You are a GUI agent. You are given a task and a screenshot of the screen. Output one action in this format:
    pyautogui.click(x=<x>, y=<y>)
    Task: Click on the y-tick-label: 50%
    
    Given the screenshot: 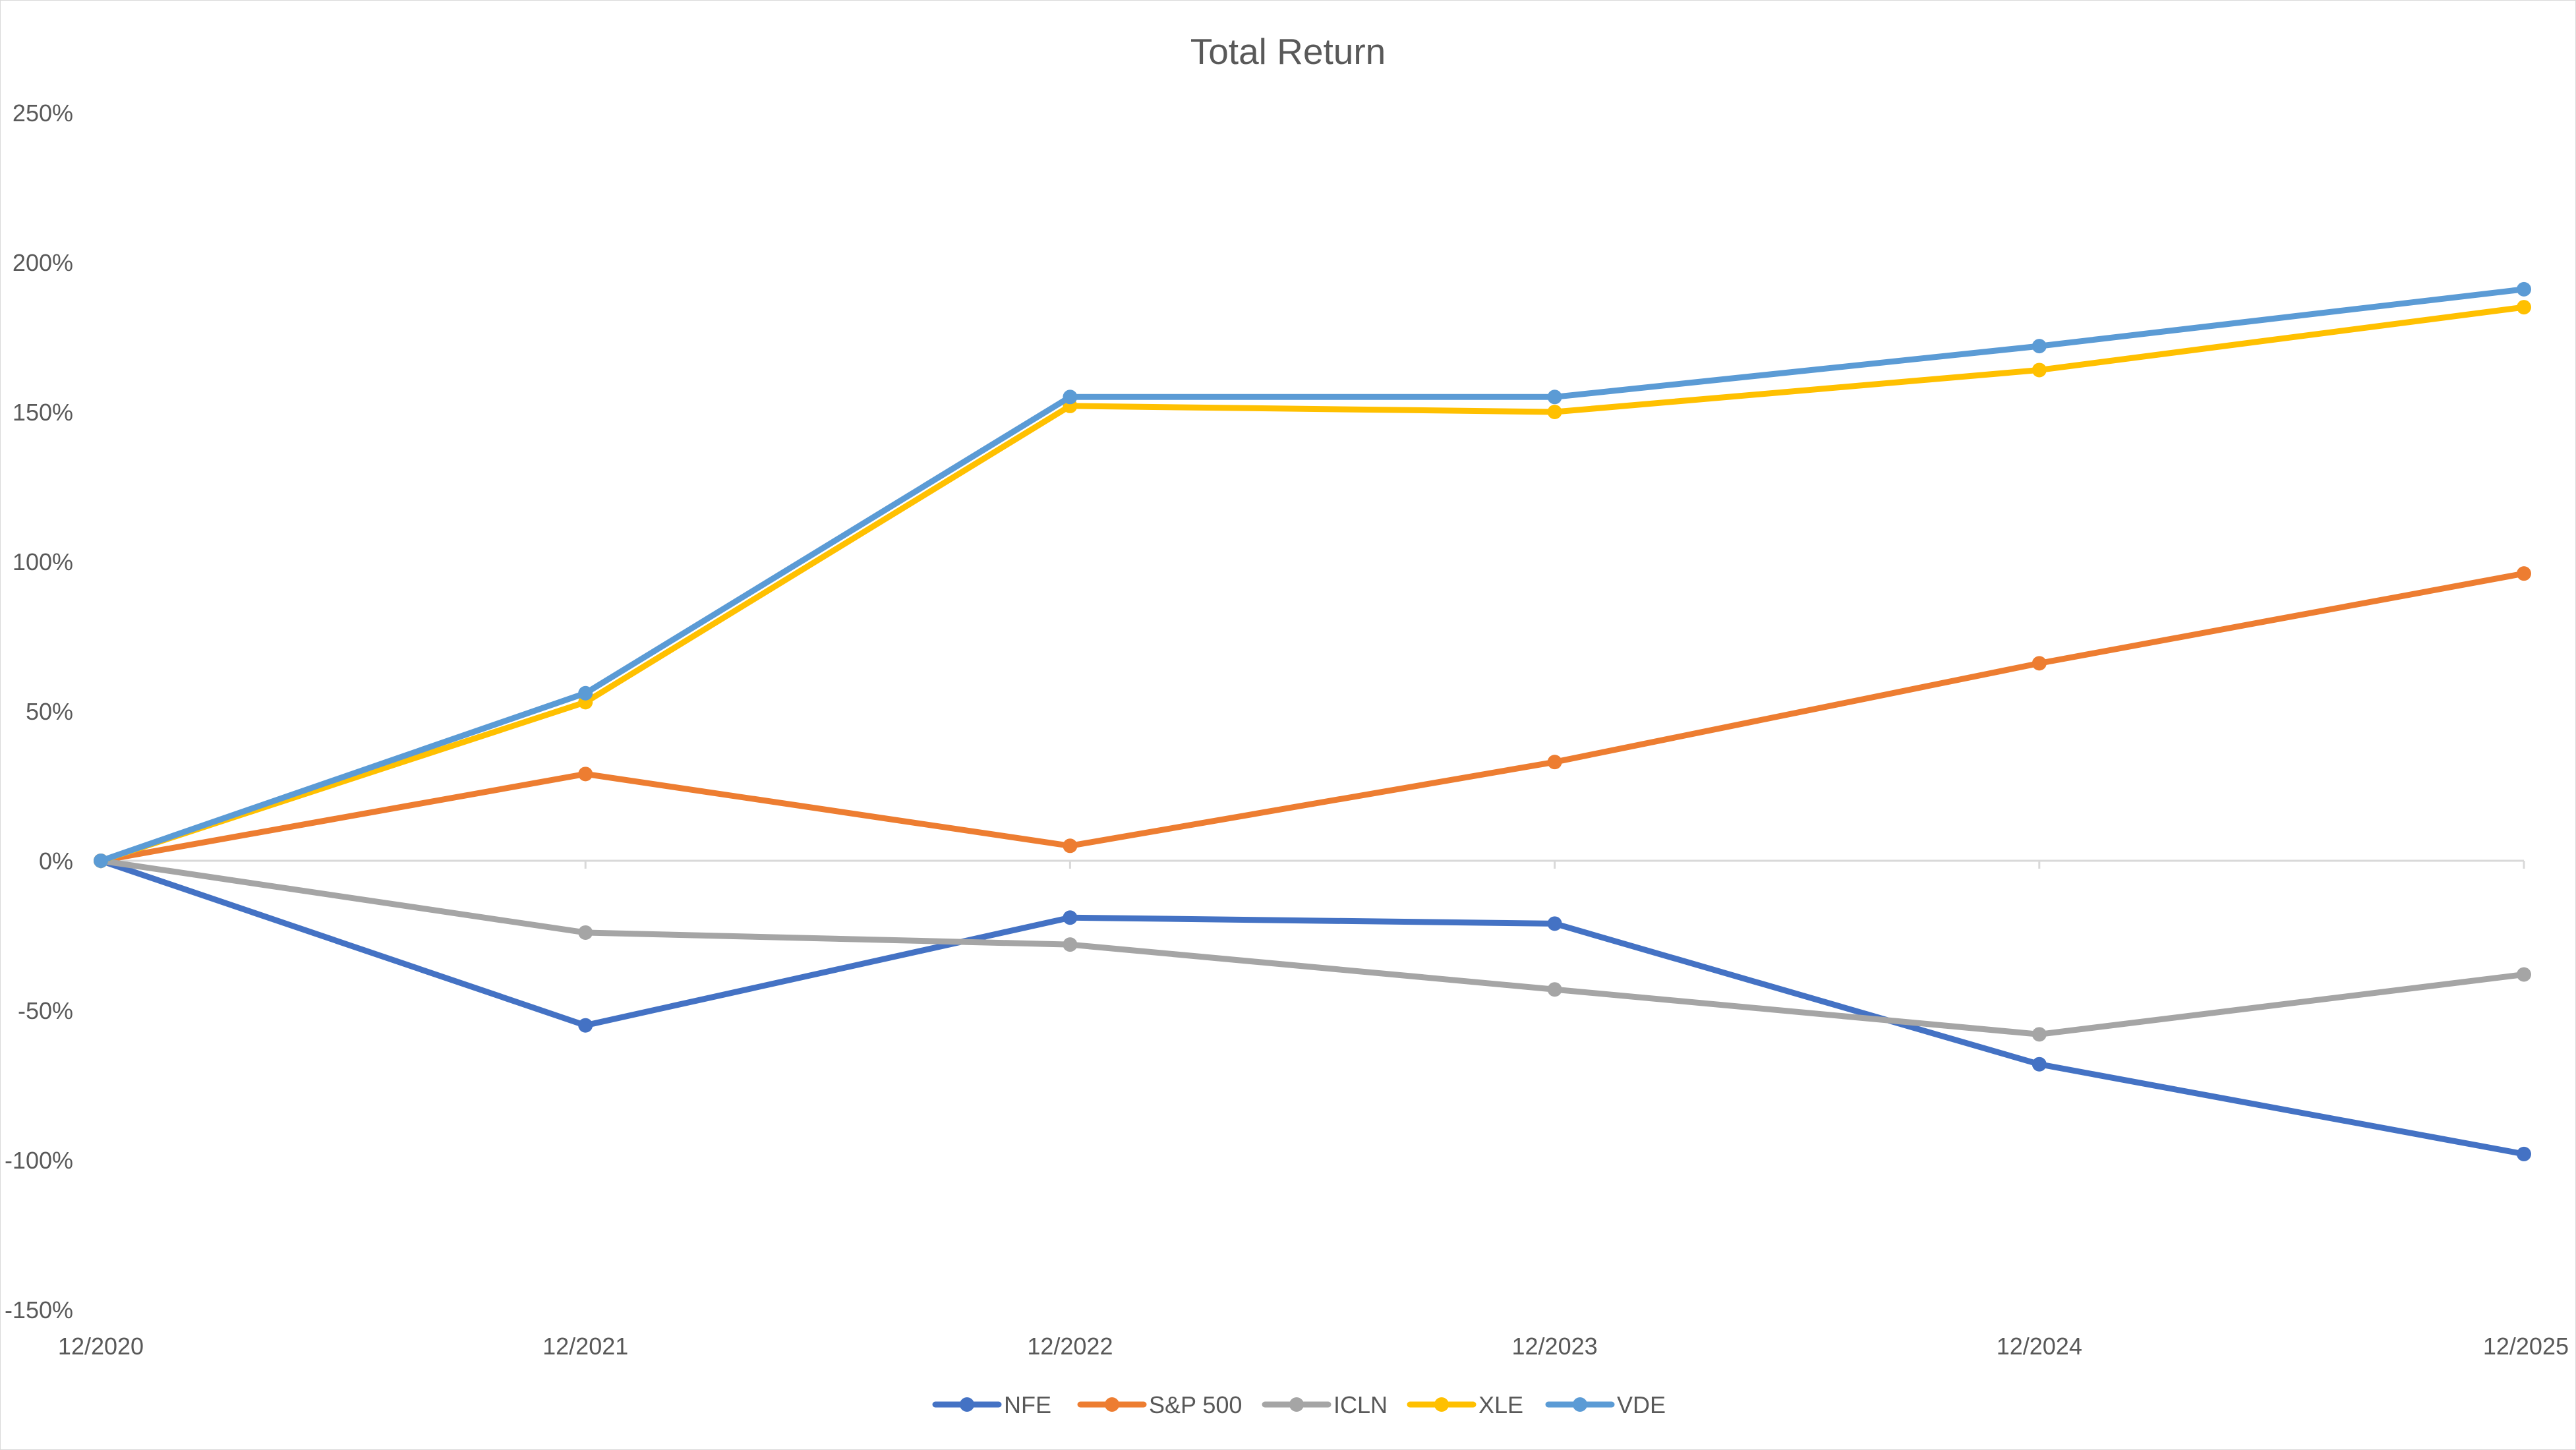 What is the action you would take?
    pyautogui.click(x=49, y=711)
    